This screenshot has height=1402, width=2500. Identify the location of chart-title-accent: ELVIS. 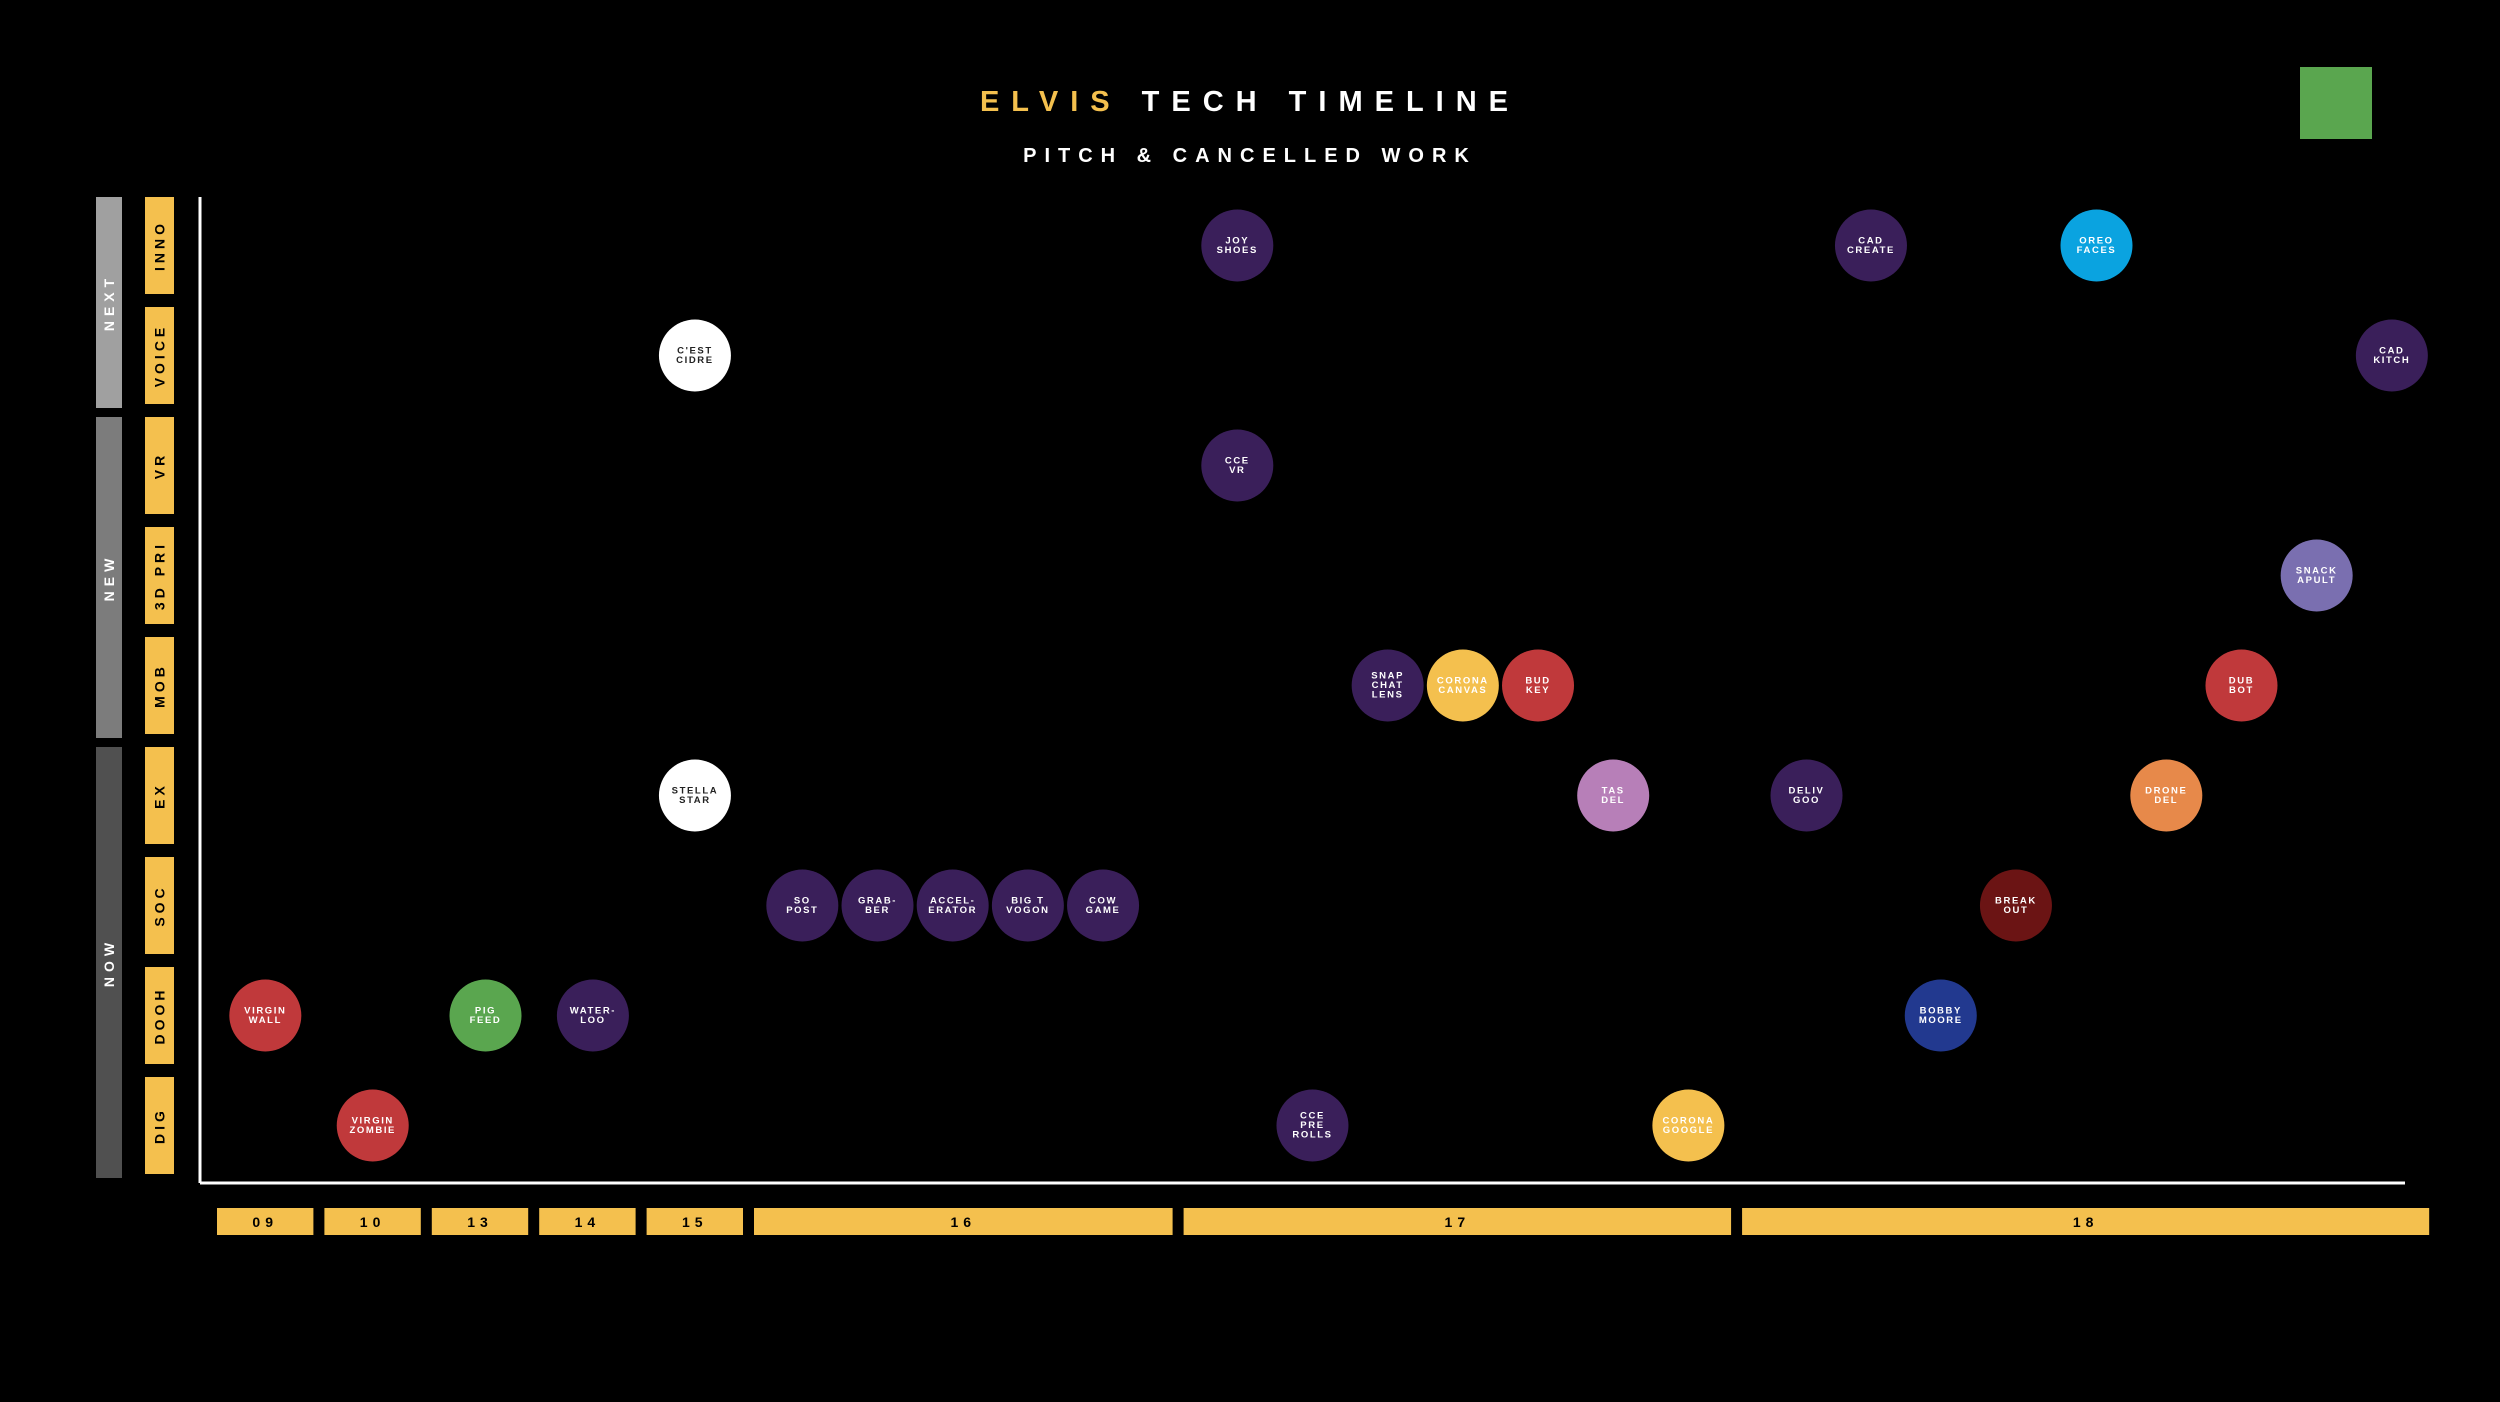
(1050, 102).